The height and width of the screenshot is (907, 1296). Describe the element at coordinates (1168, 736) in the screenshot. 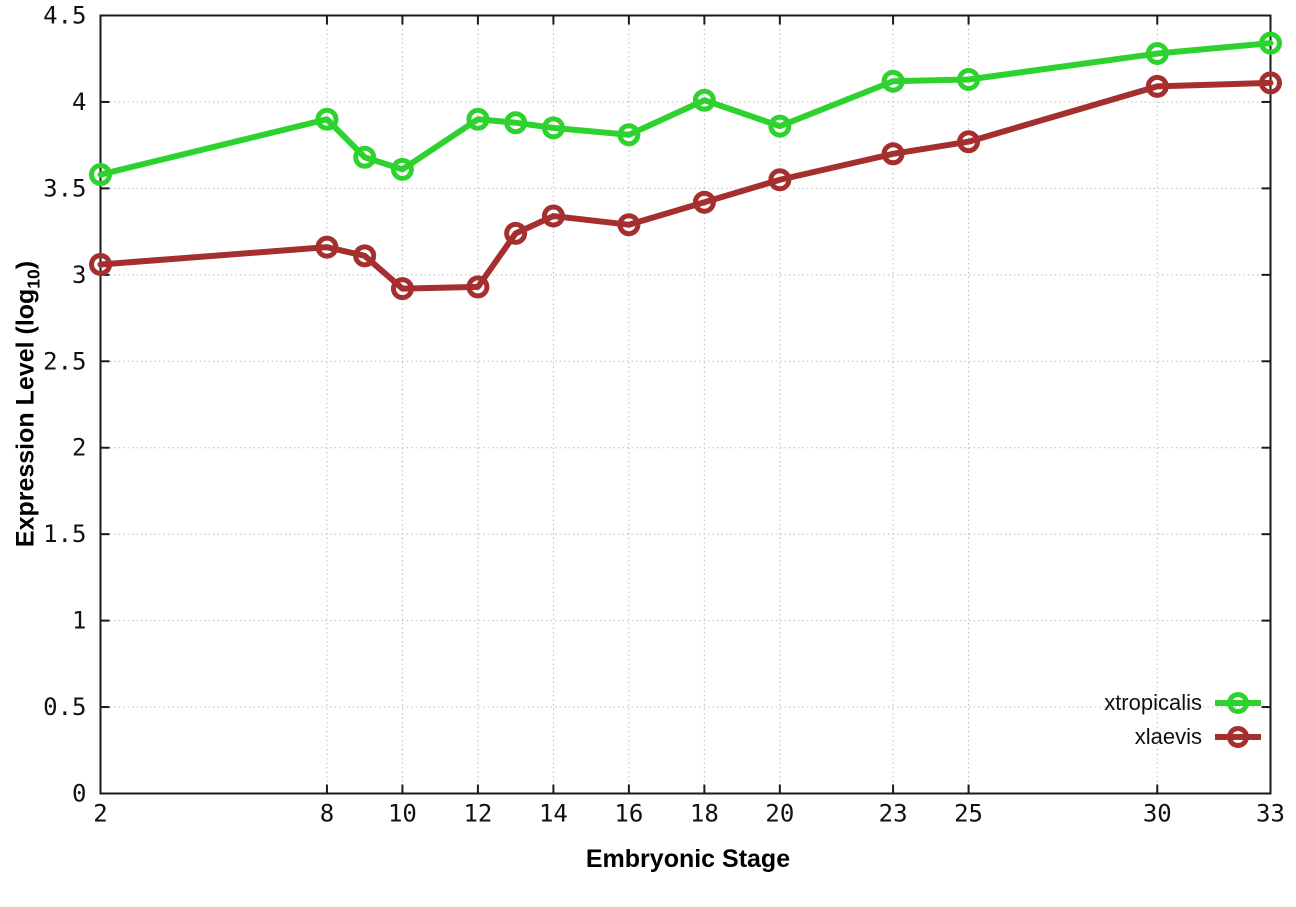

I see `legend-label-xlaevis: xlaevis` at that location.